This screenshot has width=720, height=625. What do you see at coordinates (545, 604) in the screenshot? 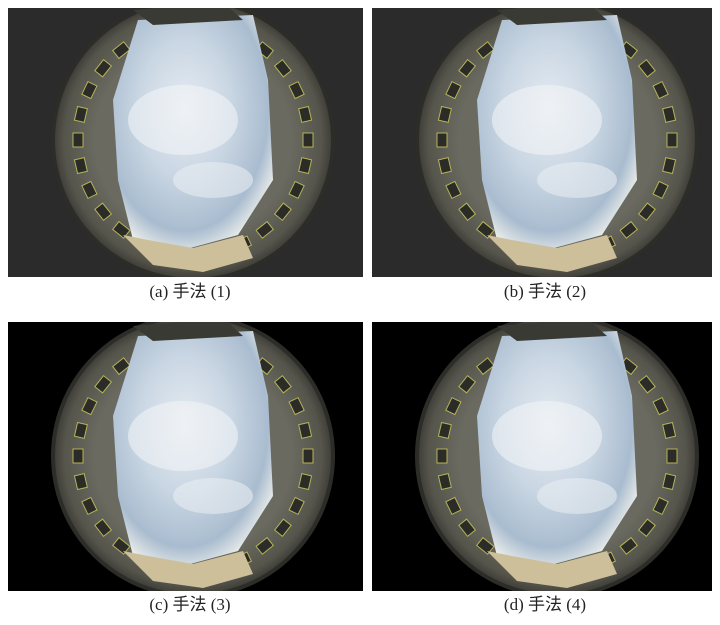
I see `caption: (d) 手法 (4)` at bounding box center [545, 604].